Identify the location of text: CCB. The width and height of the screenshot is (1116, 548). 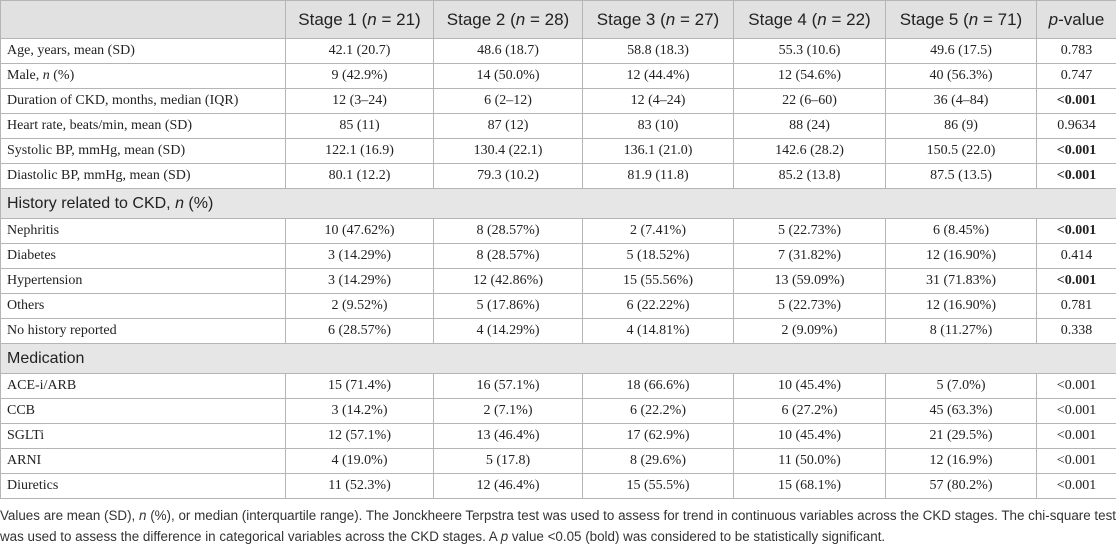
(21, 410).